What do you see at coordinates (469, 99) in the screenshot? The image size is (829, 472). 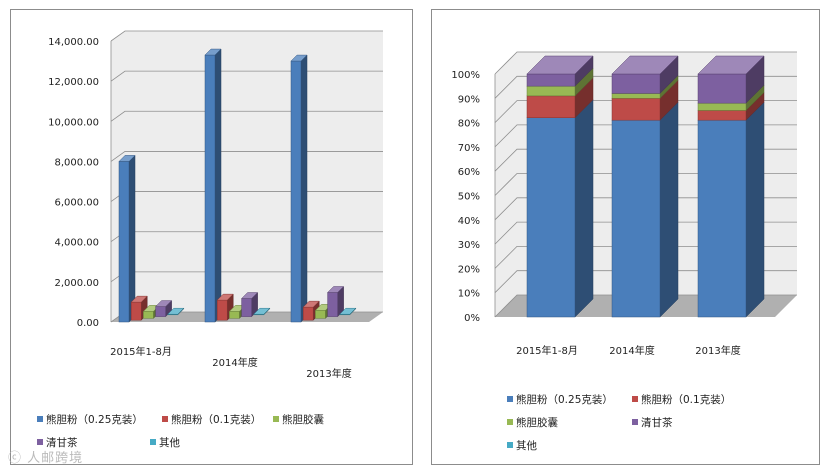 I see `y-tick-label: 90%` at bounding box center [469, 99].